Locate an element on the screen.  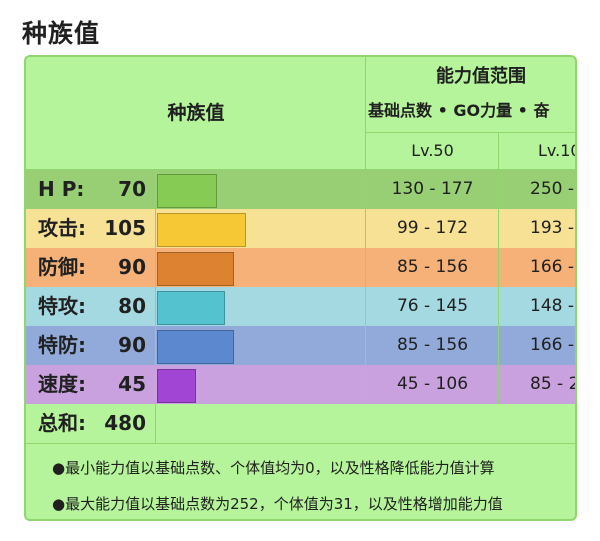
stat-row-attack: 攻击: 105 99 - 172 193 - 3 is located at coordinates (300, 228).